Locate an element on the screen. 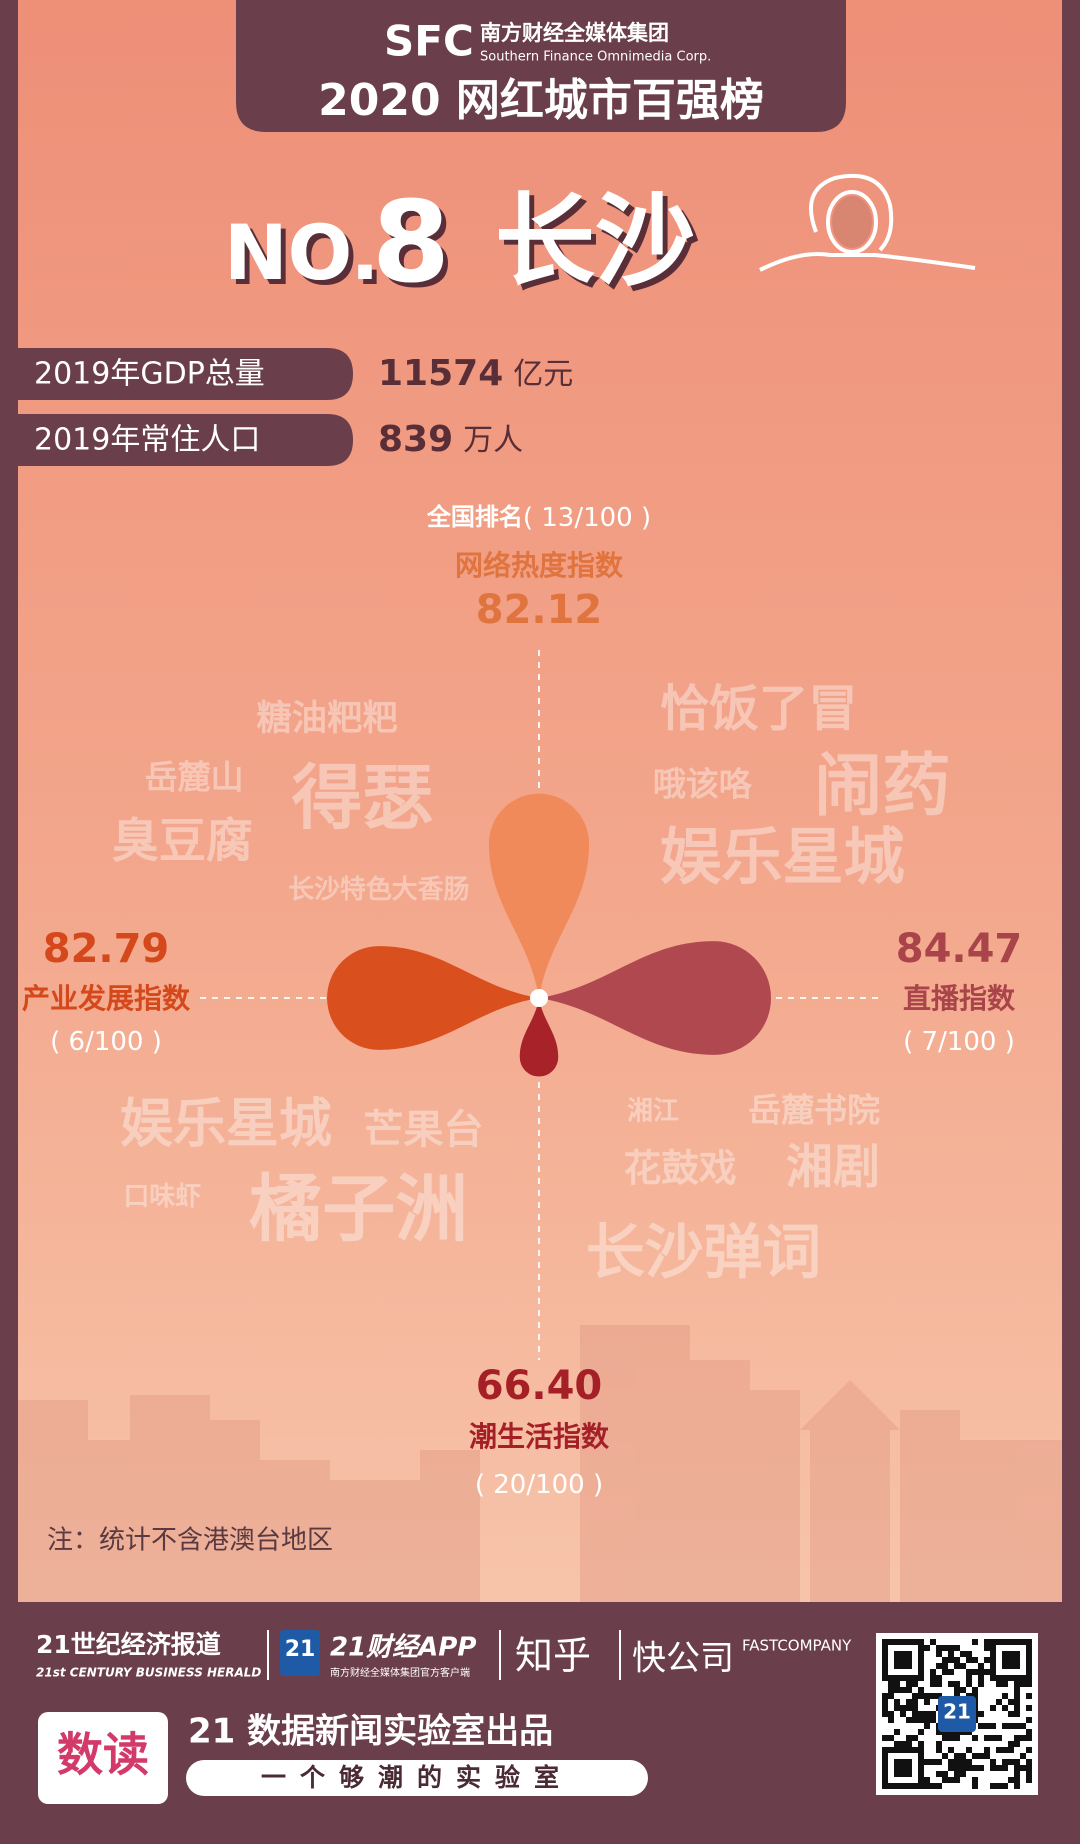 The height and width of the screenshot is (1844, 1080). header-tab is located at coordinates (541, 66).